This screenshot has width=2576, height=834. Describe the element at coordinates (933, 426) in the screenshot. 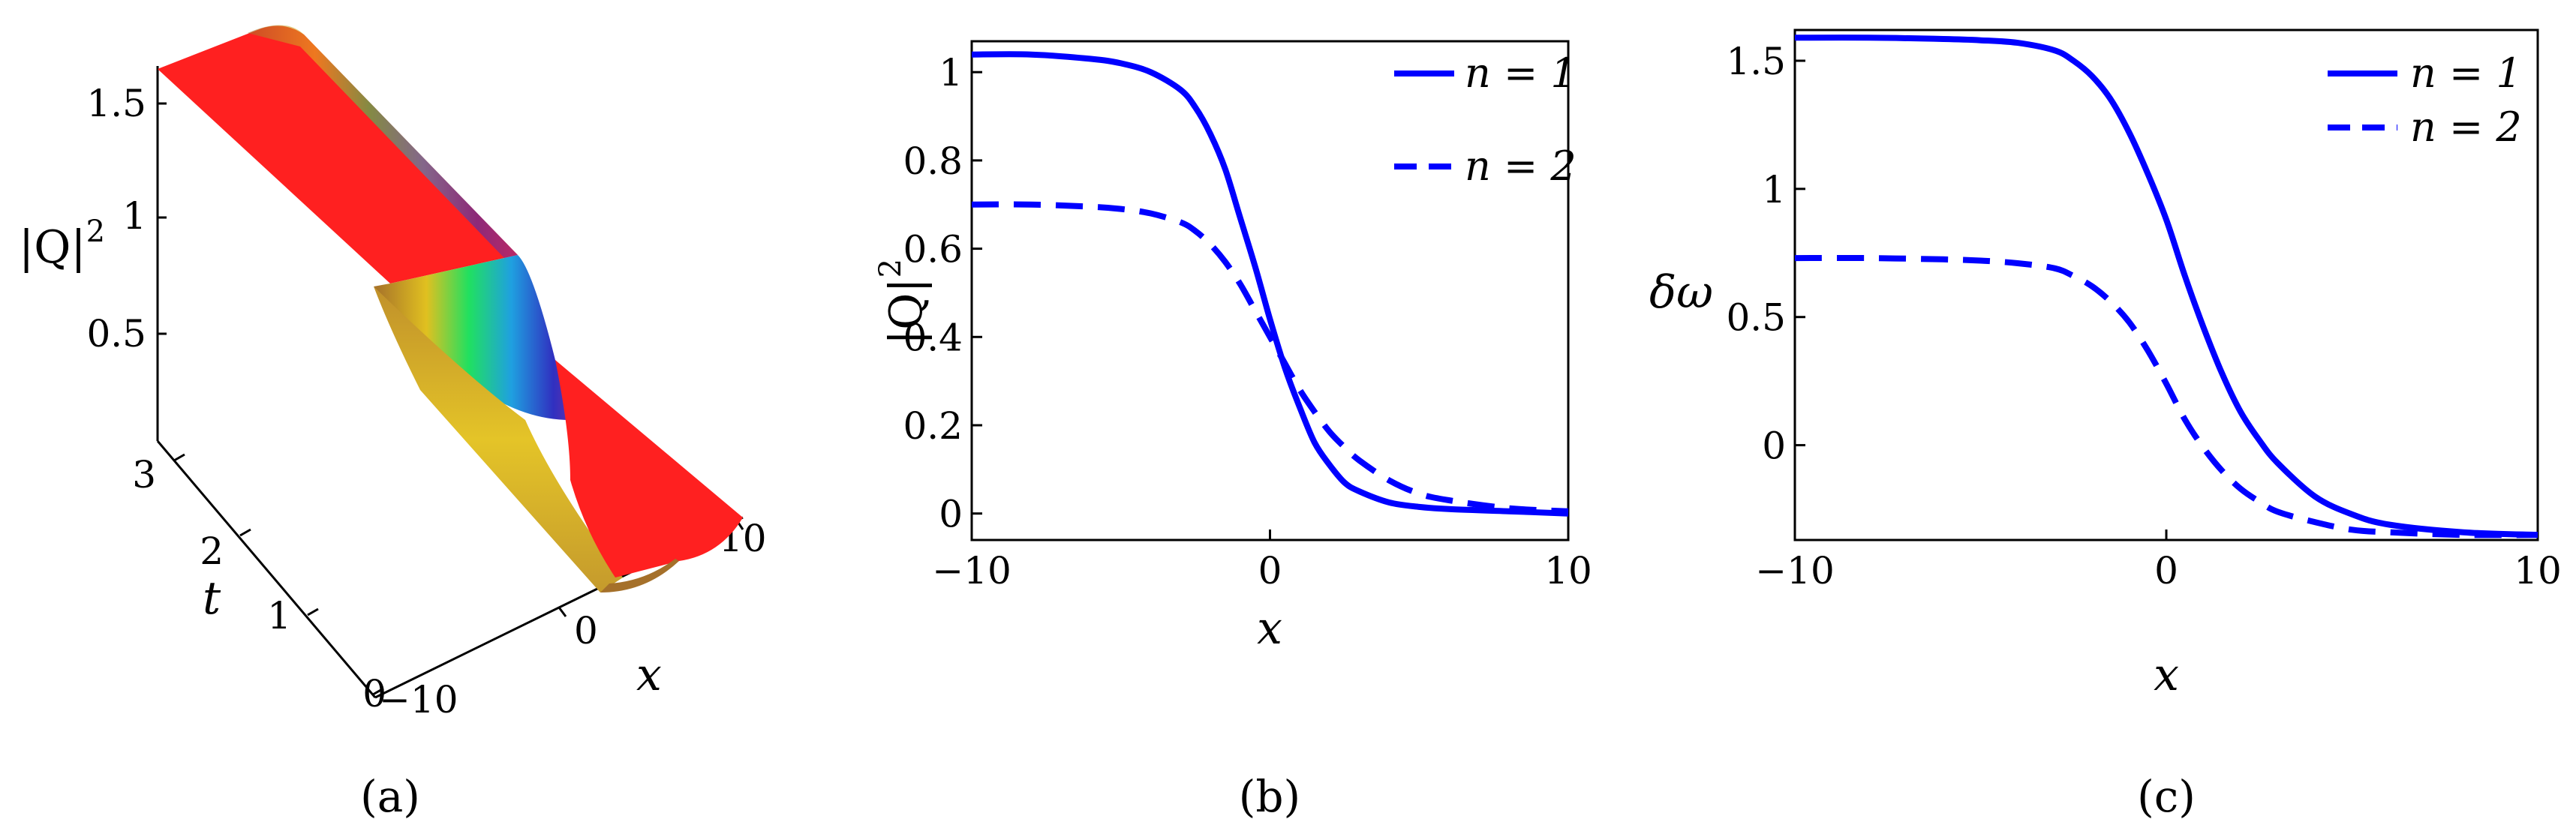

I see `y-tick-label: 0.2` at that location.